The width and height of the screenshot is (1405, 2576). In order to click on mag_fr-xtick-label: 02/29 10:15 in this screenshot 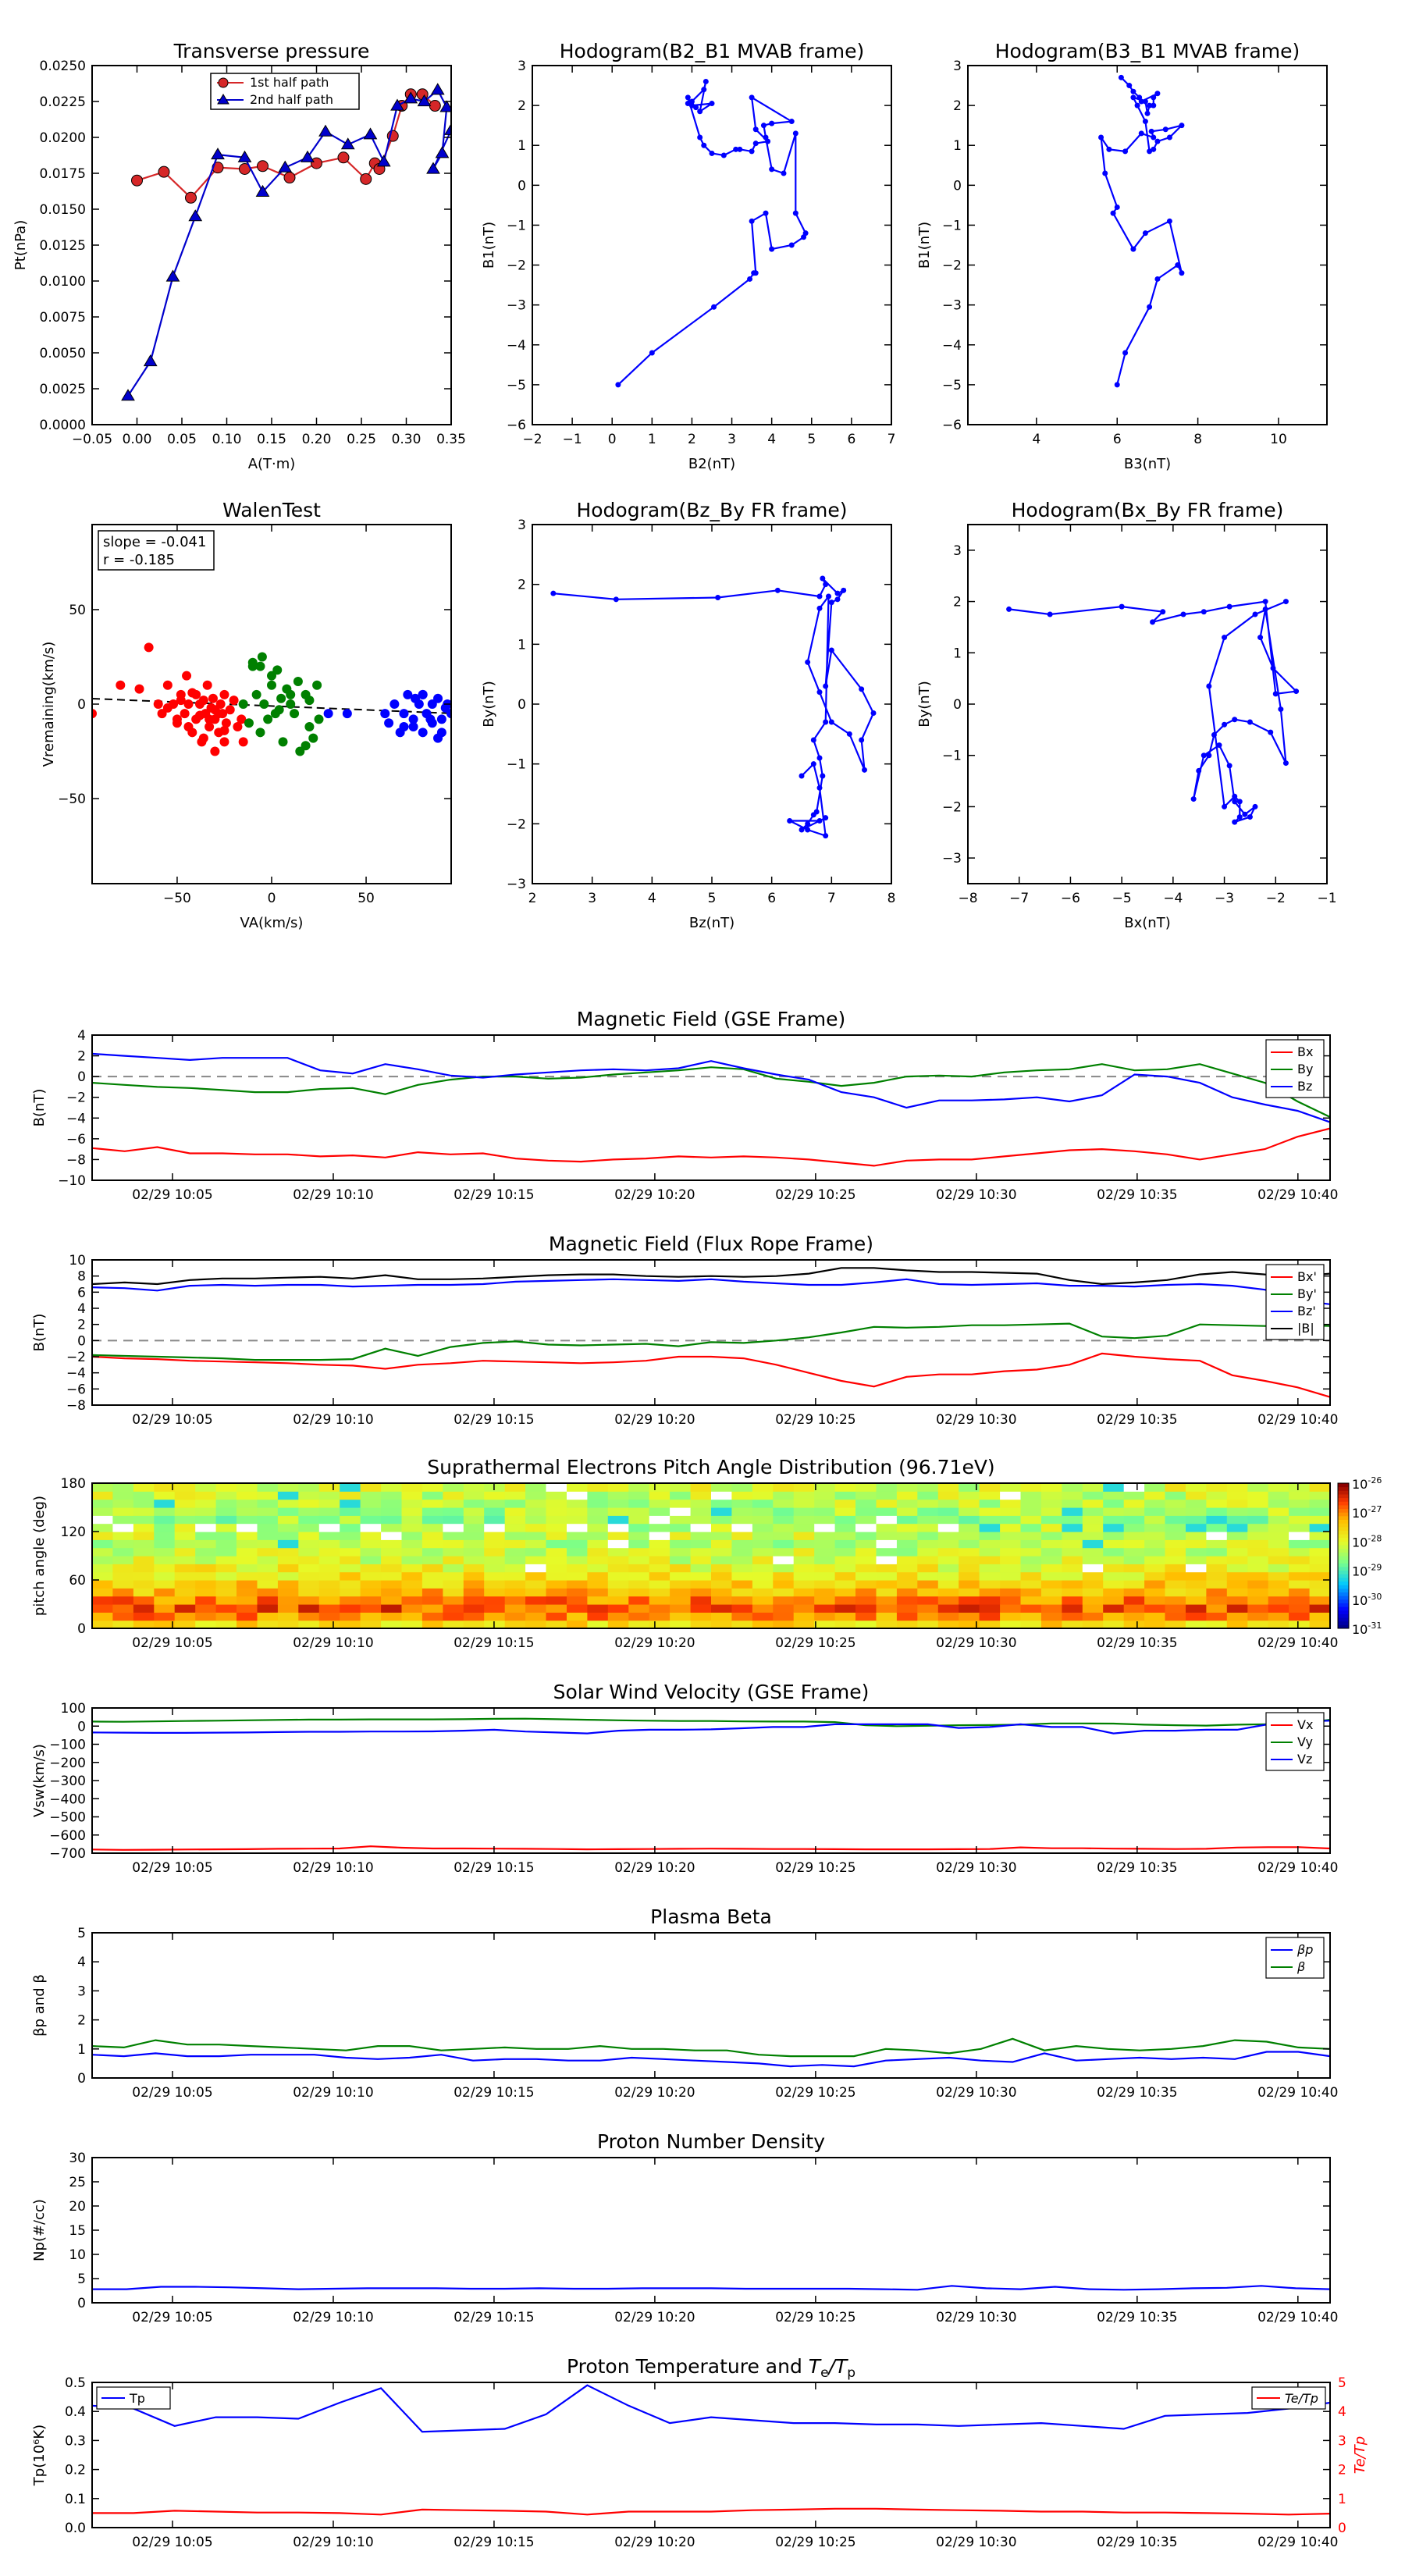, I will do `click(494, 1420)`.